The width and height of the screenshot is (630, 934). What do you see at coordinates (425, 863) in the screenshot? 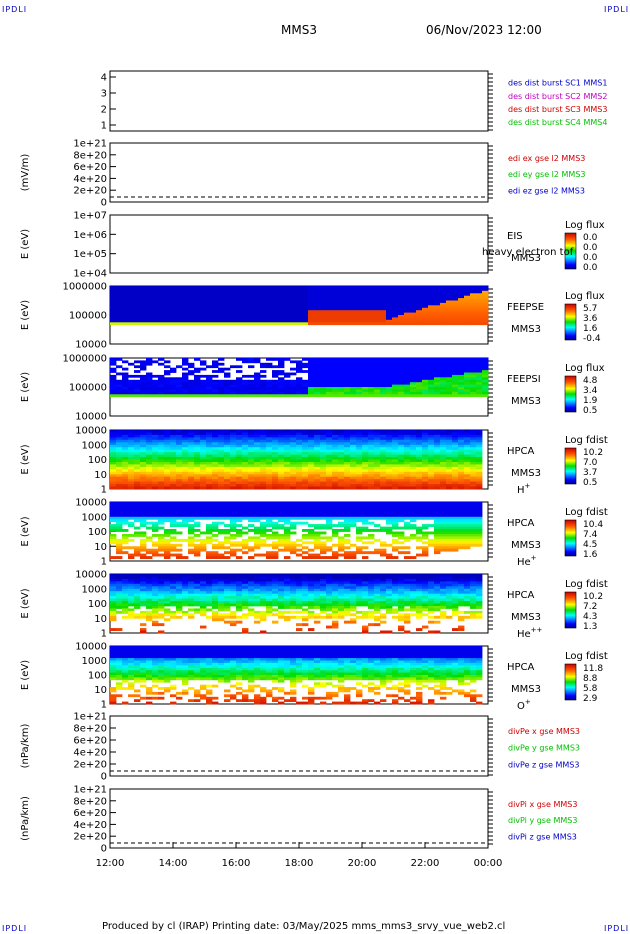
I see `x-tick-label: 22:00` at bounding box center [425, 863].